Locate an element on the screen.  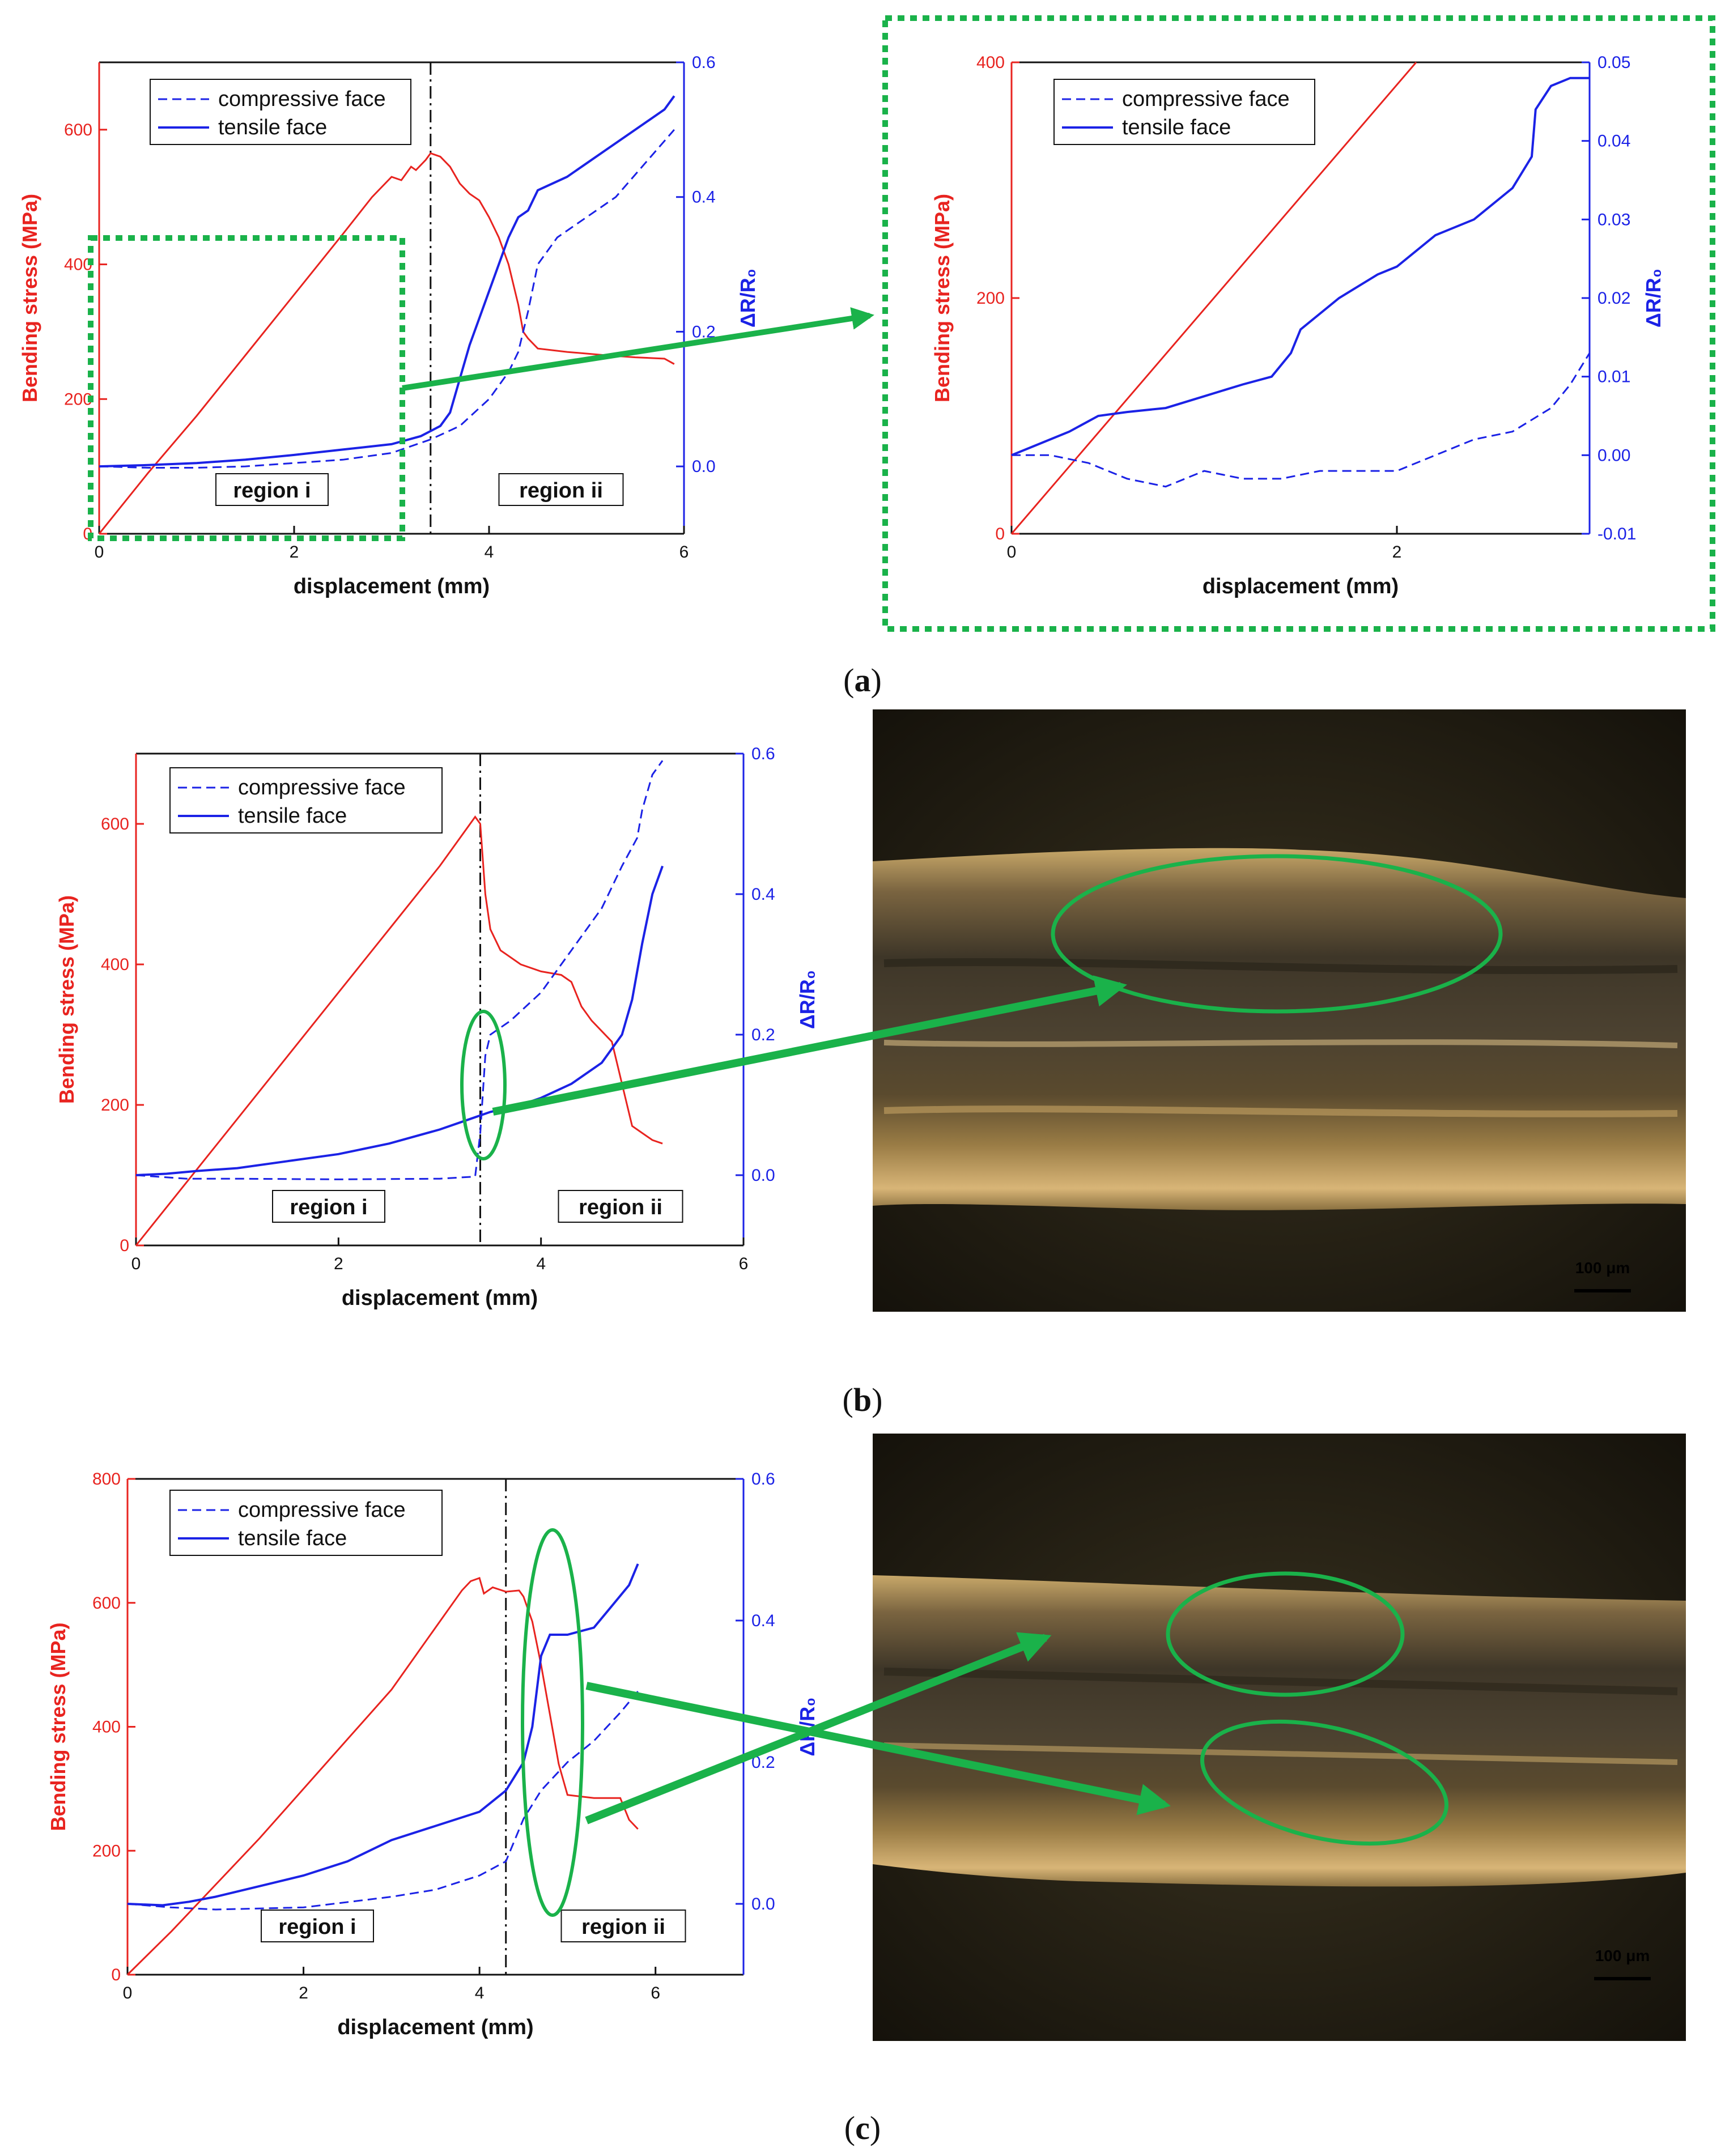
right-y-tick-label: 0.2 is located at coordinates (763, 1035).